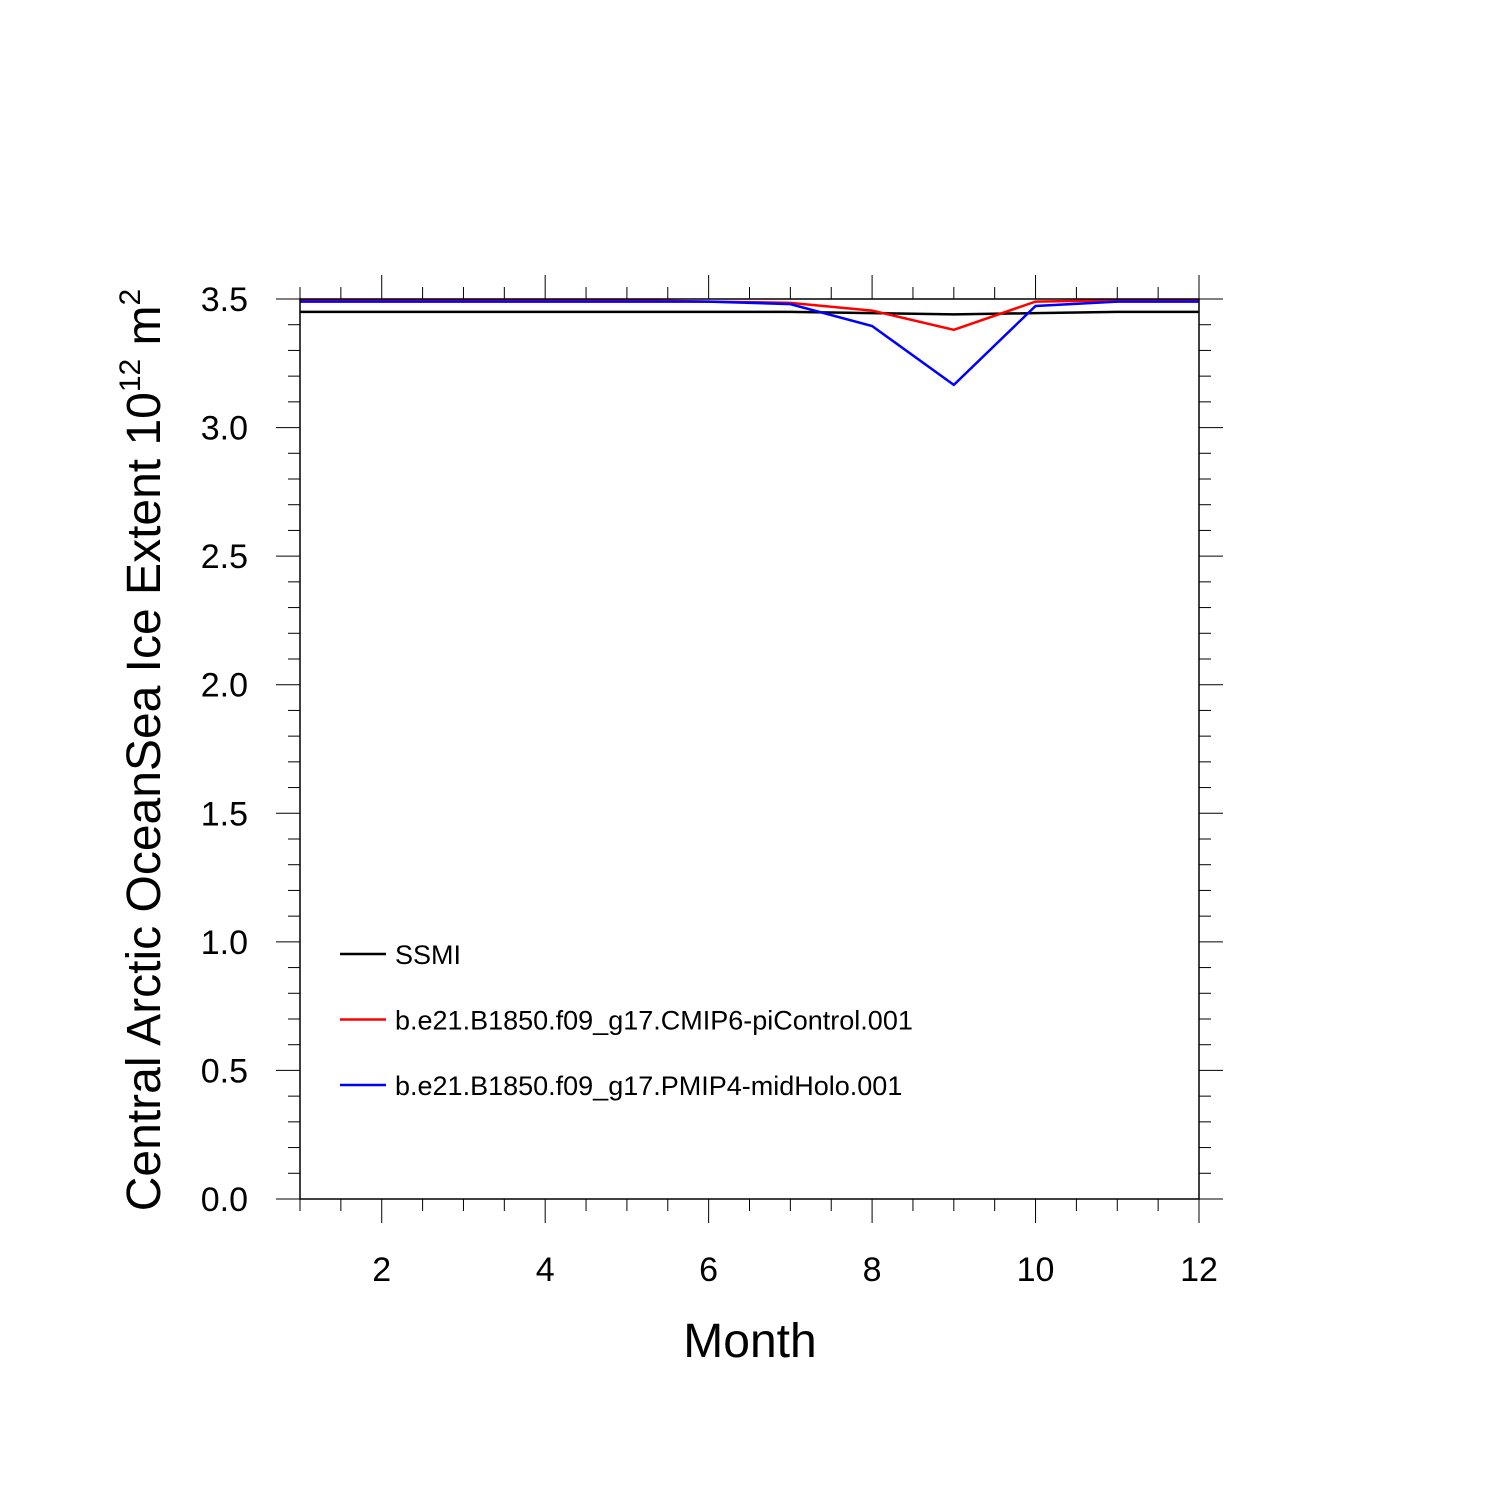  Describe the element at coordinates (144, 331) in the screenshot. I see `y-label-unit: m` at that location.